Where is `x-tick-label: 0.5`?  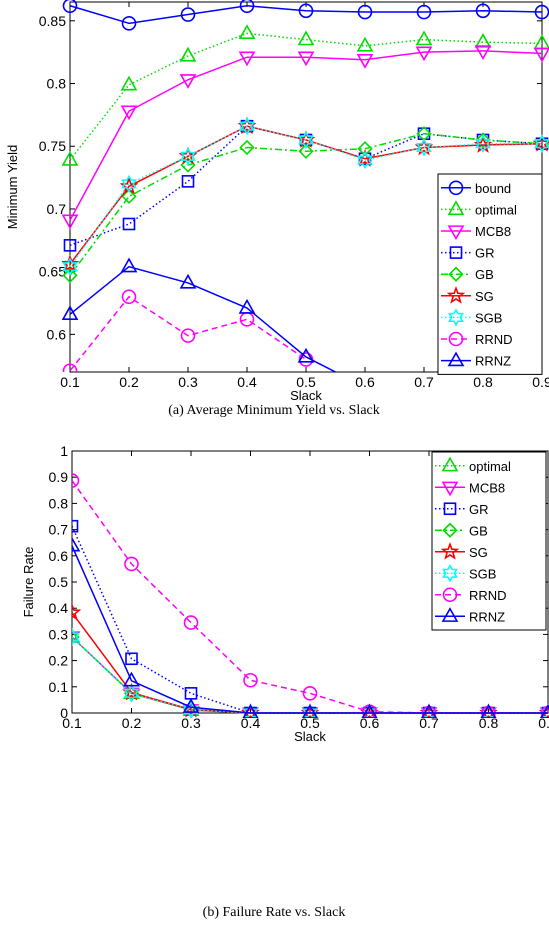 x-tick-label: 0.5 is located at coordinates (306, 382).